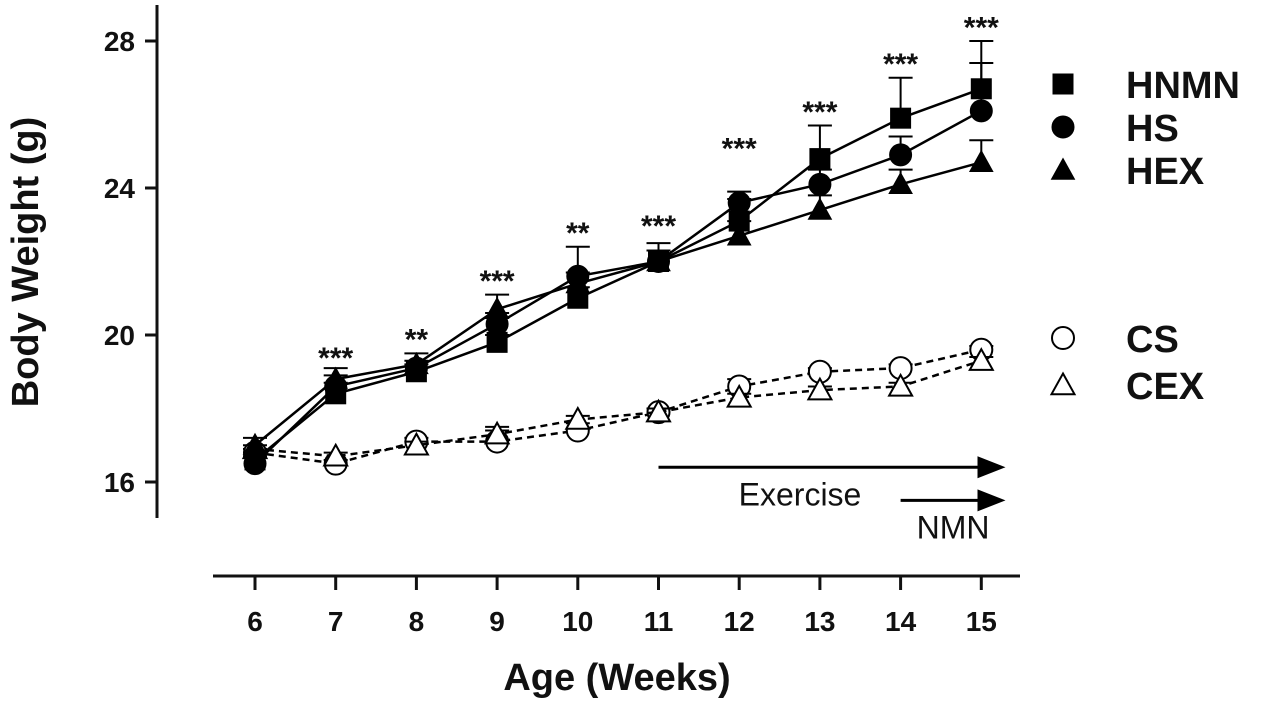 Image resolution: width=1267 pixels, height=704 pixels. Describe the element at coordinates (119, 335) in the screenshot. I see `y-tick-label-20: 20` at that location.